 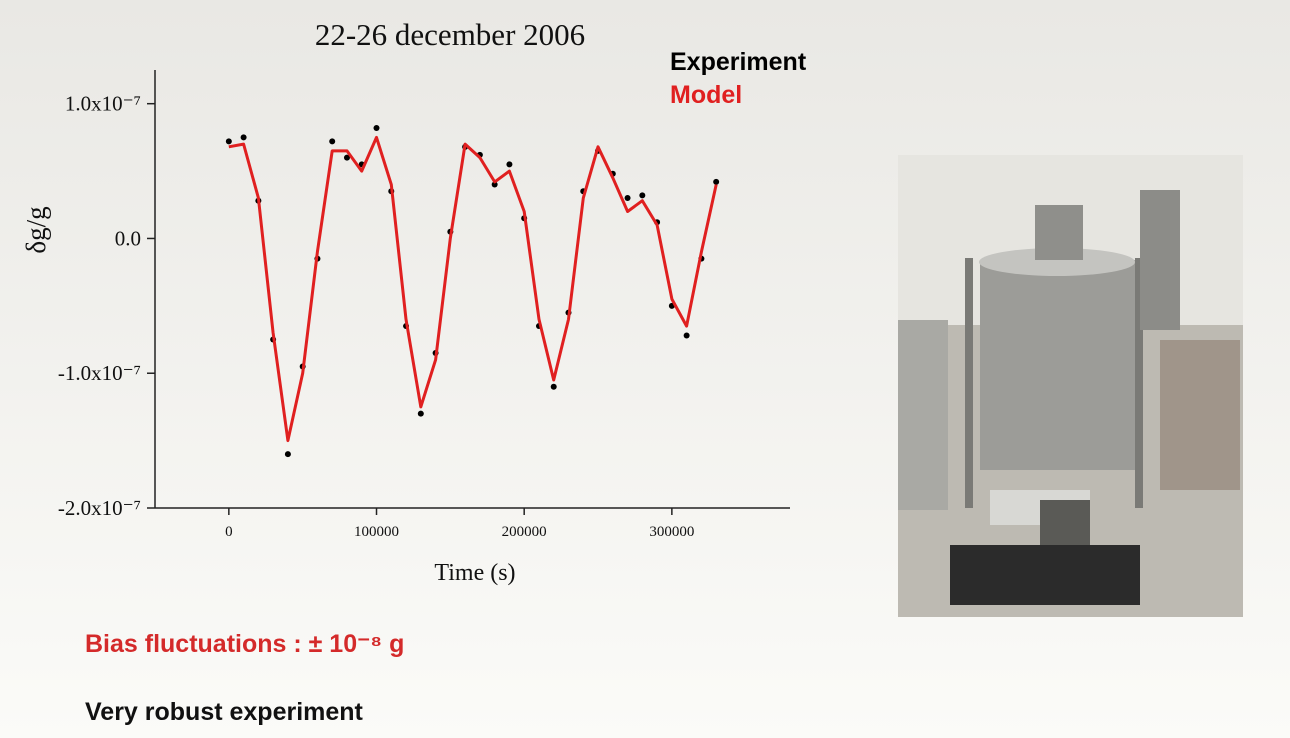 What do you see at coordinates (706, 95) in the screenshot?
I see `legend-entry: Model` at bounding box center [706, 95].